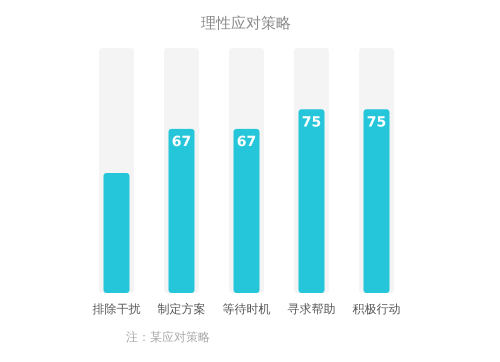  I want to click on chart-title: 理性应对策略, so click(246, 23).